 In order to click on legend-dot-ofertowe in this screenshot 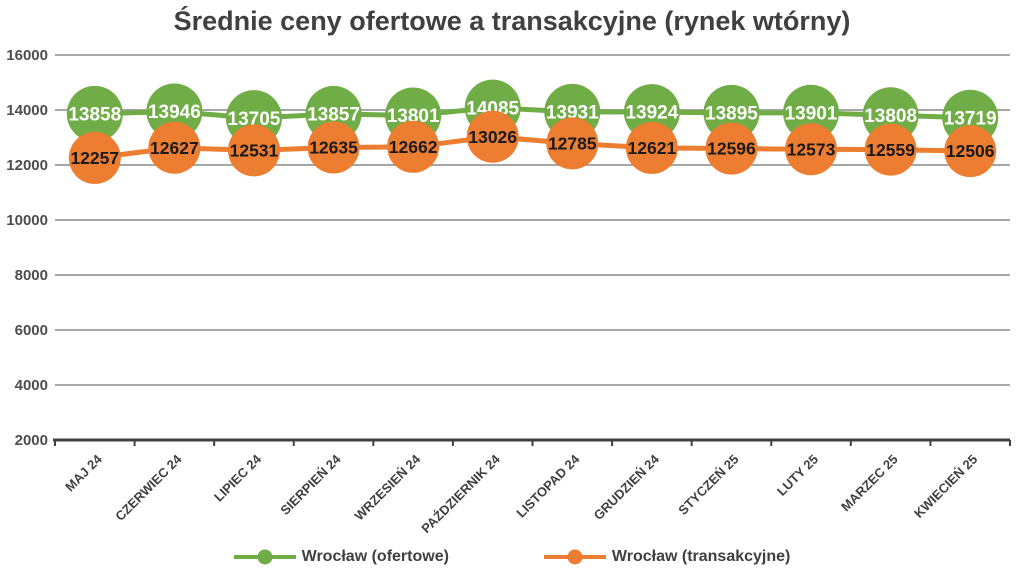, I will do `click(265, 557)`.